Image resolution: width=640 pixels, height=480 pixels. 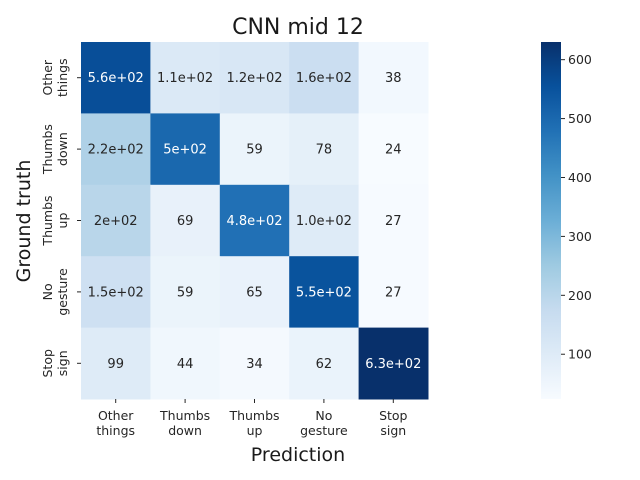 What do you see at coordinates (551, 220) in the screenshot?
I see `colorbar` at bounding box center [551, 220].